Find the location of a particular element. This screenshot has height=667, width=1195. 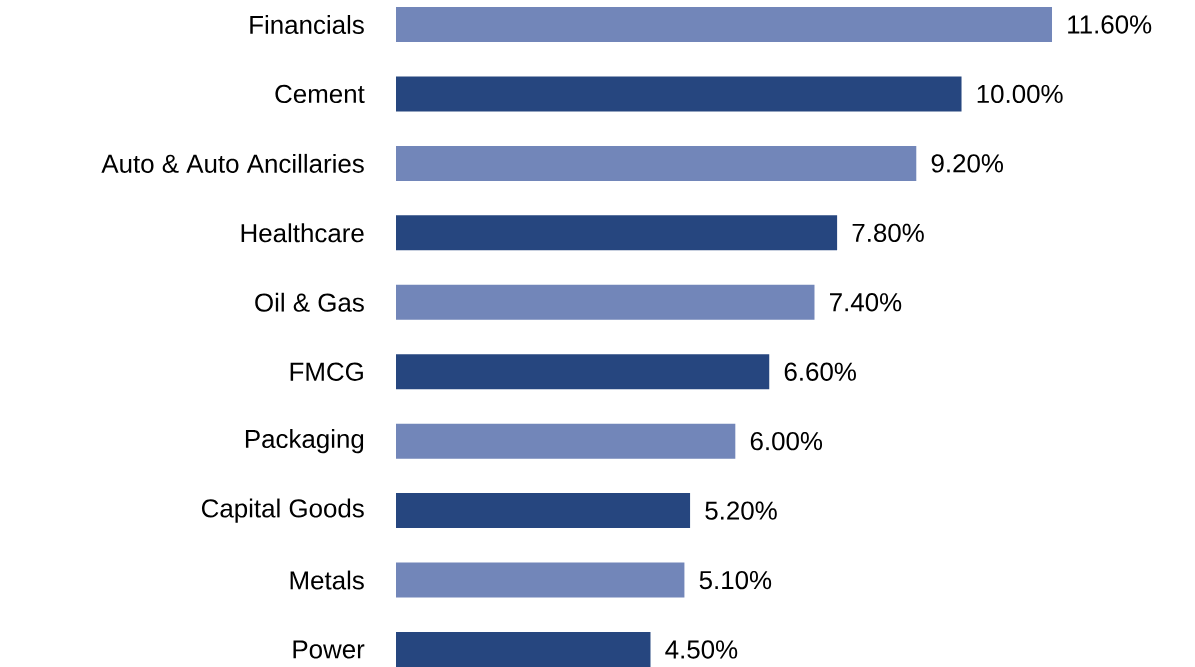

data-label: 9.20% is located at coordinates (967, 163).